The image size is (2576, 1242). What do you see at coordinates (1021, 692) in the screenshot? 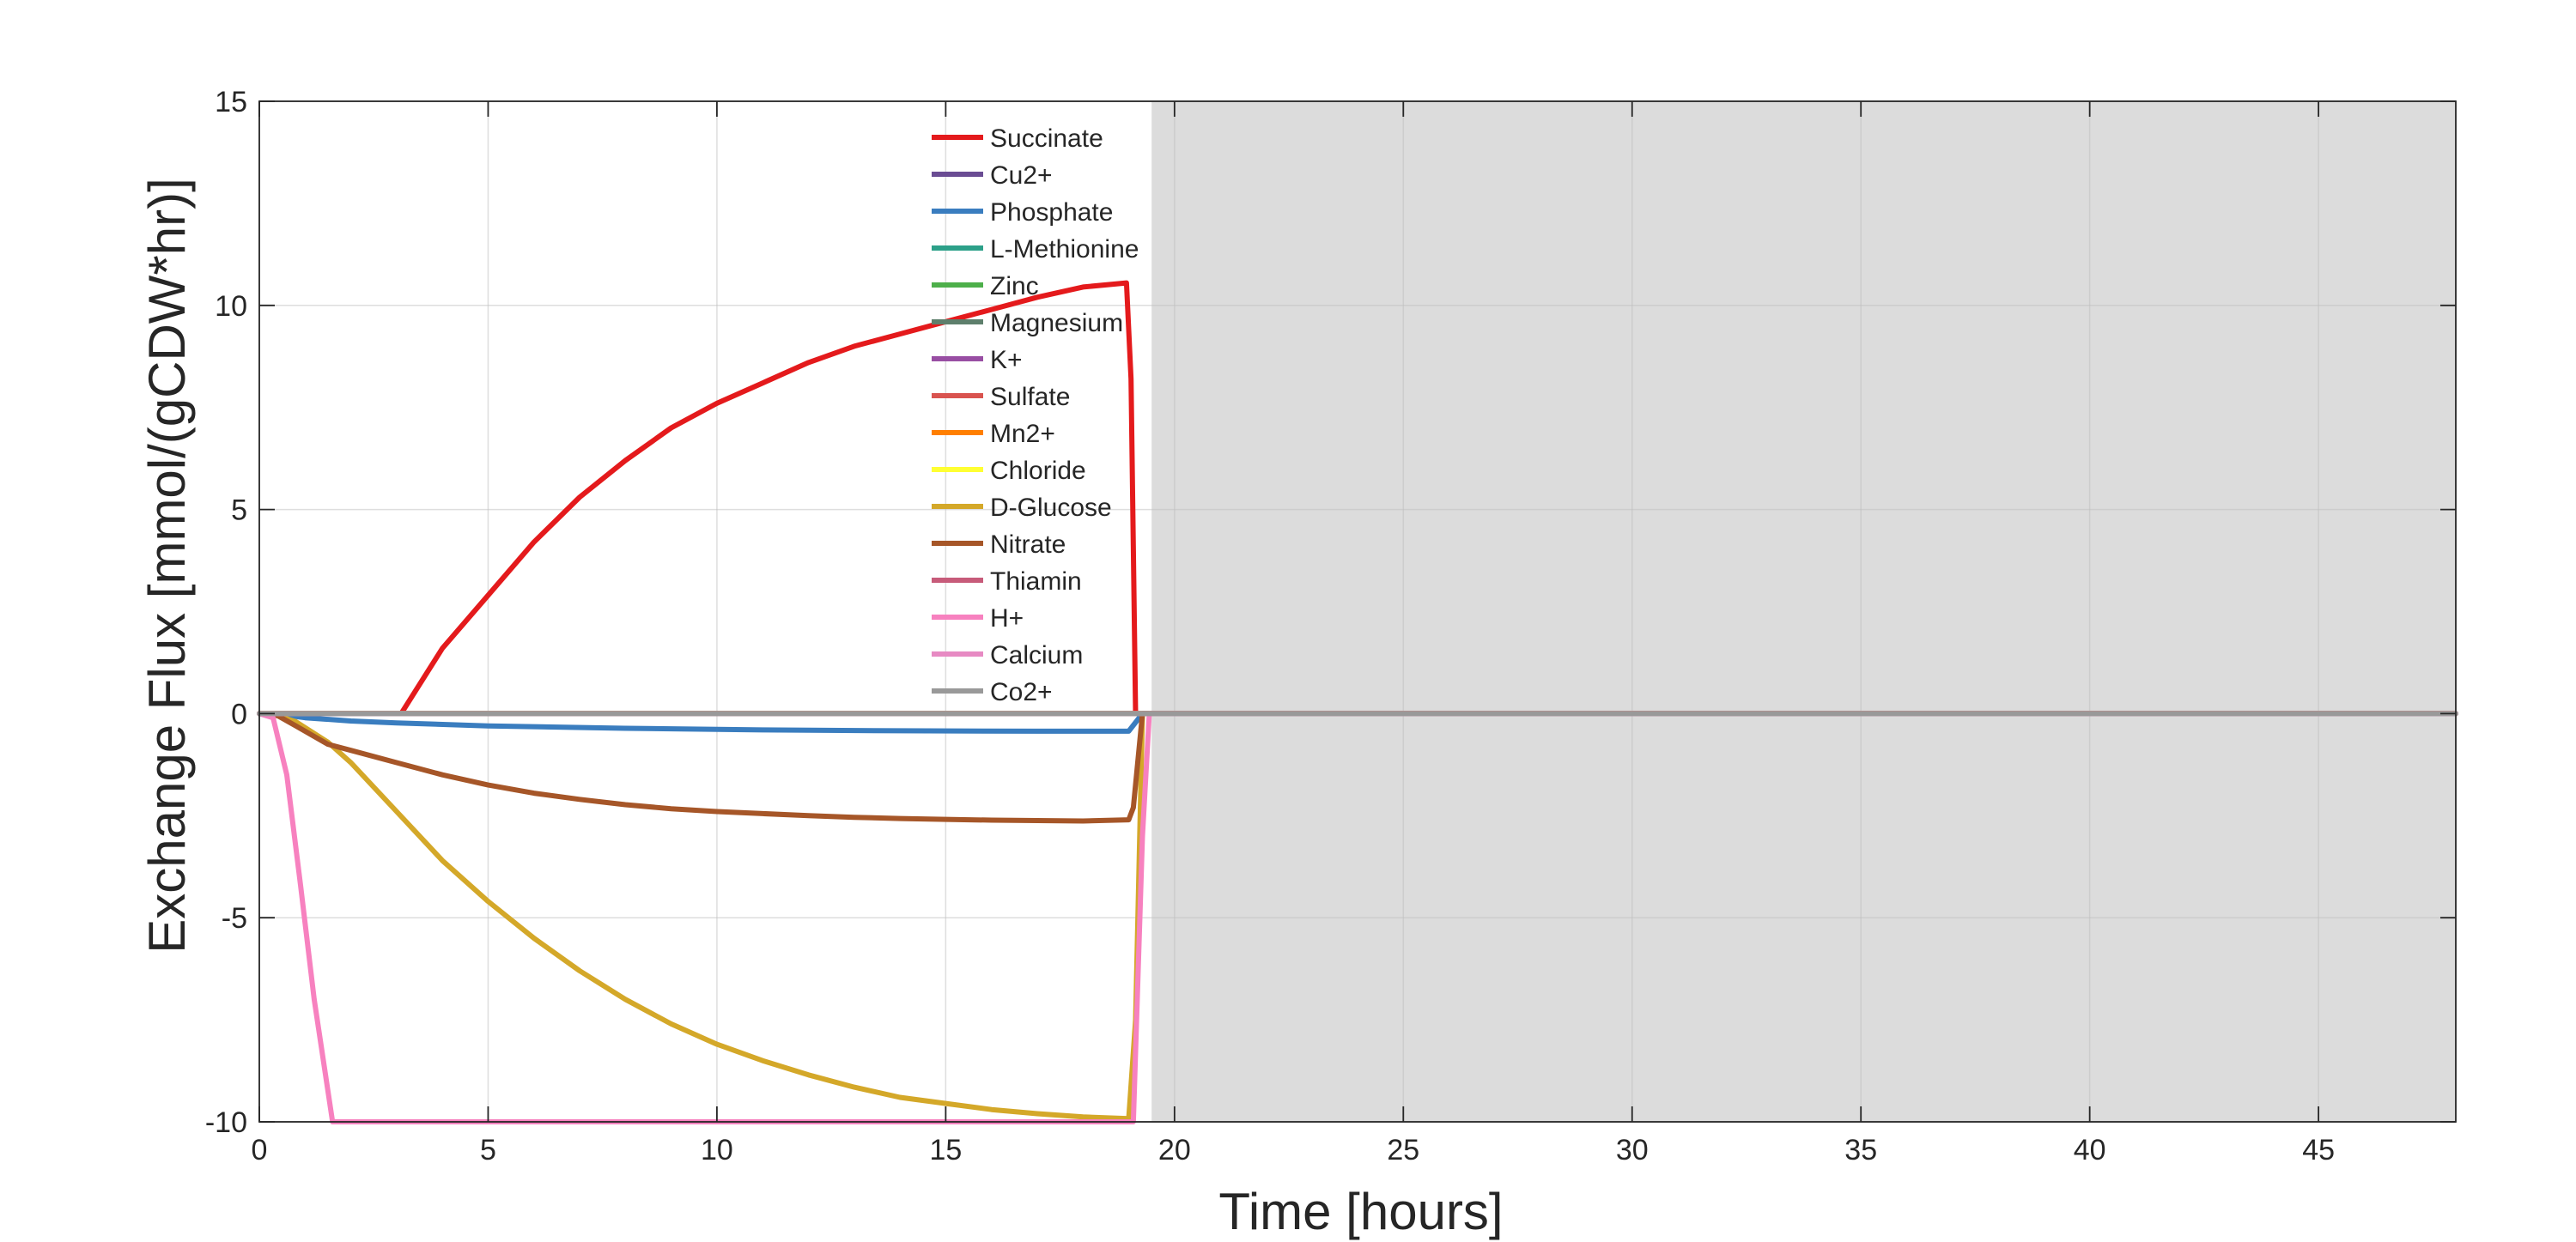
I see `legend-label: Co2+` at bounding box center [1021, 692].